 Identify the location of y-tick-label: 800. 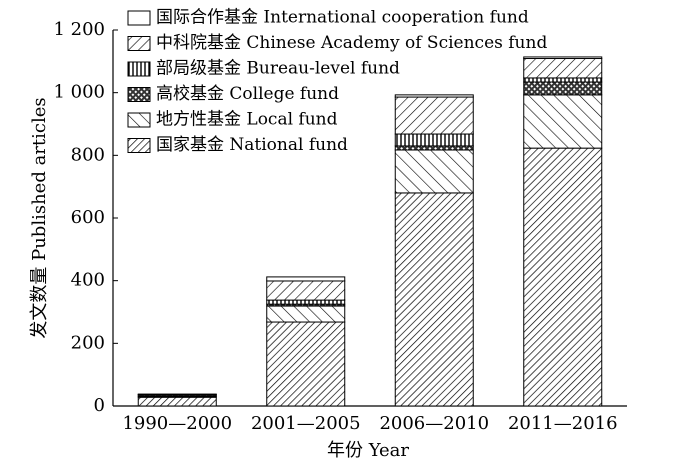
(88, 154).